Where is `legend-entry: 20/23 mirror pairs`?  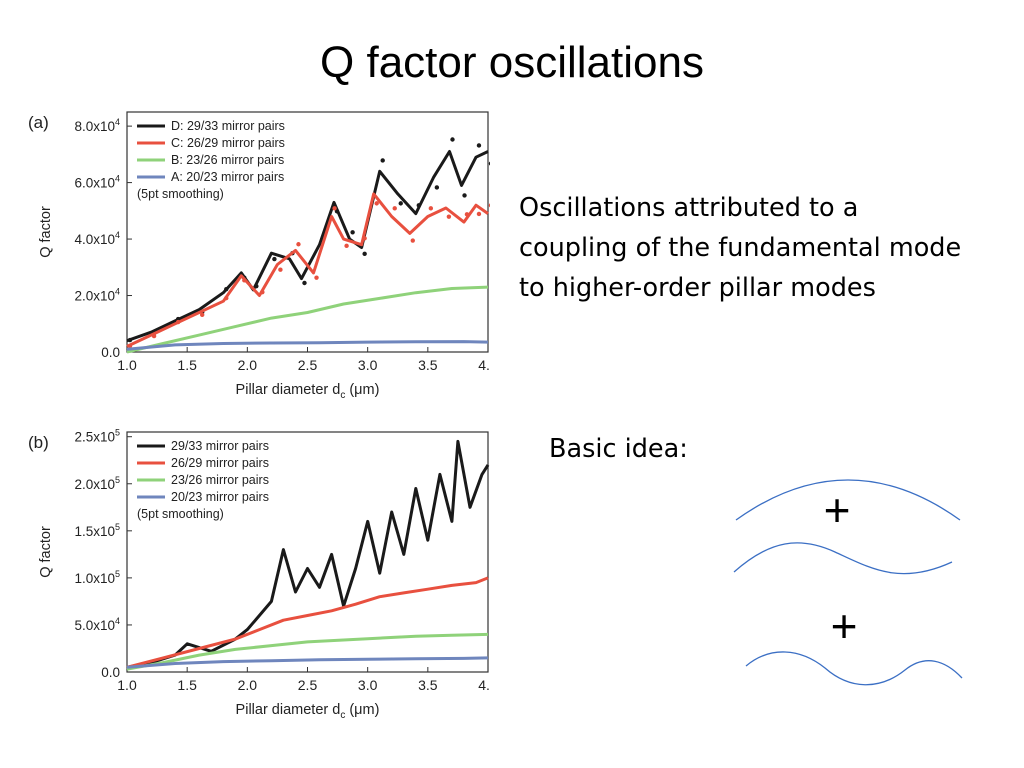 legend-entry: 20/23 mirror pairs is located at coordinates (220, 497).